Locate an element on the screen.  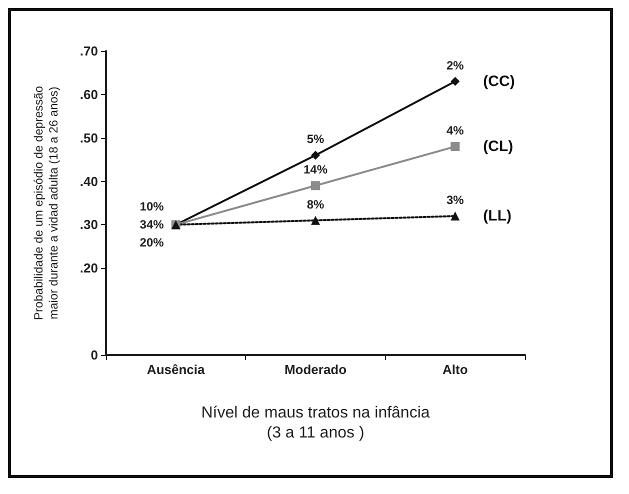
y-tick-label: 0 is located at coordinates (94, 355).